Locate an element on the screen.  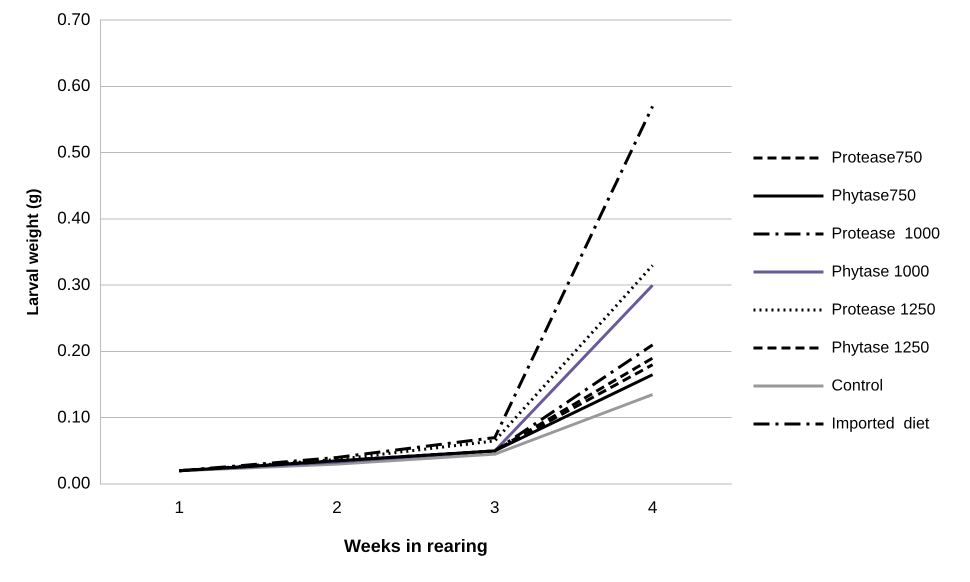
y-tick-label: 0.00 is located at coordinates (73, 483).